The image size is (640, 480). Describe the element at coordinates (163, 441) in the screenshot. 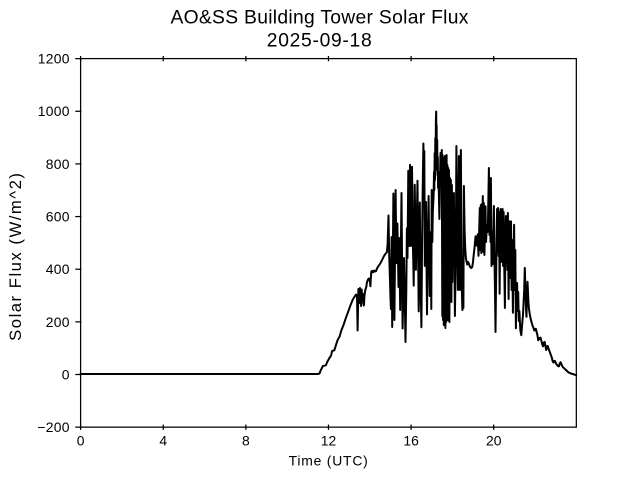

I see `svg-text: 4` at that location.